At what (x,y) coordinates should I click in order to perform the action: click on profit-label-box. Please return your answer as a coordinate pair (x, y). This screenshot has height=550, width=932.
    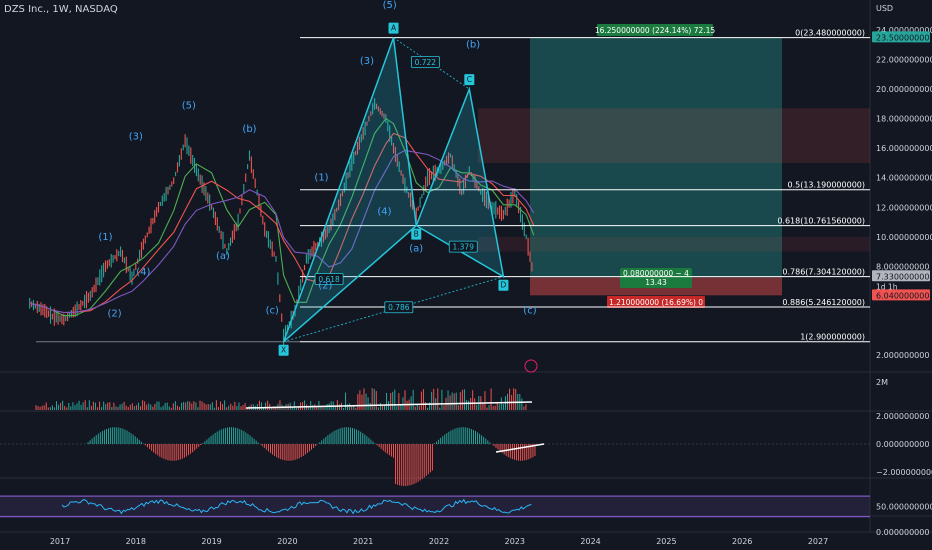
    Looking at the image, I should click on (655, 30).